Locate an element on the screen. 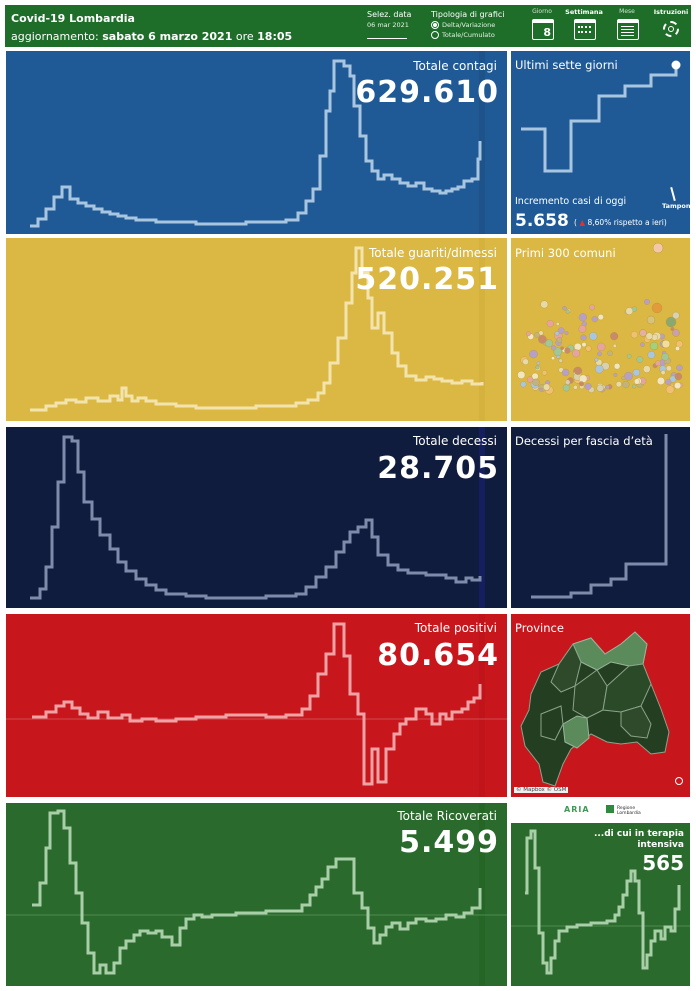  date-selector-value: 06 mar 2021 is located at coordinates (388, 25).